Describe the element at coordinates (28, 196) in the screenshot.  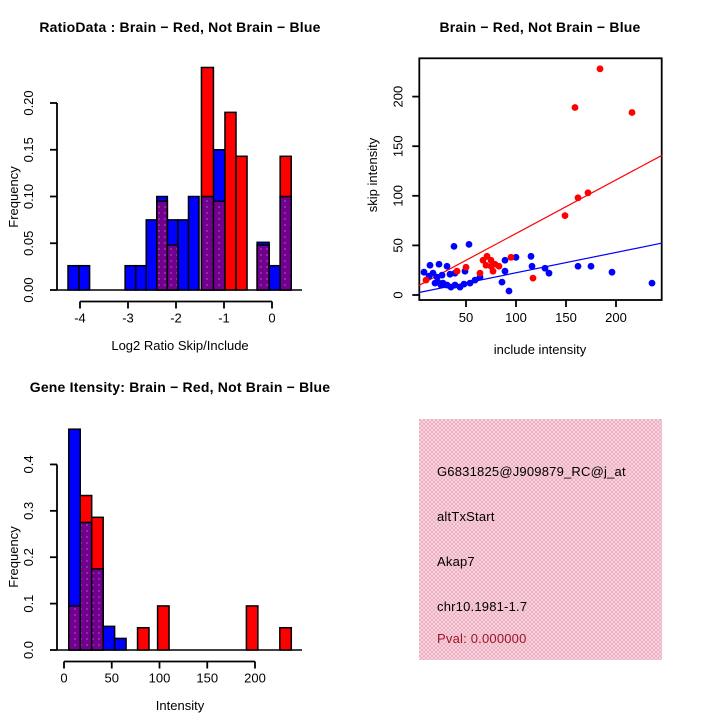
I see `y-tick-label: 0.10` at that location.